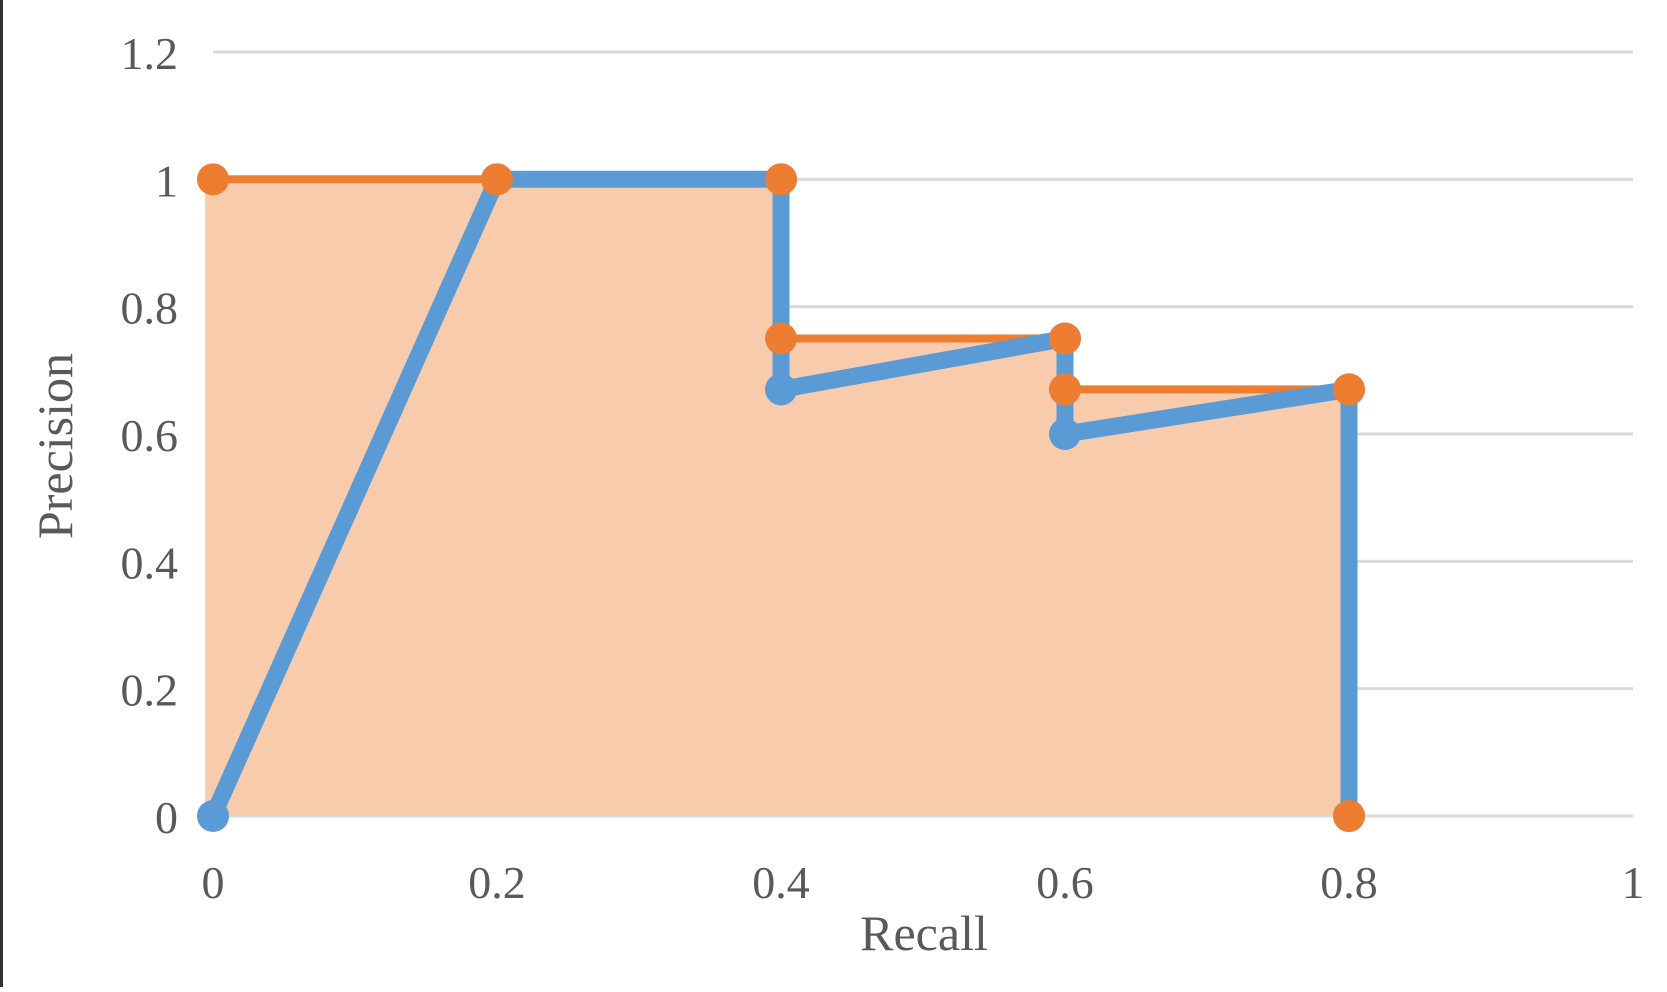 The image size is (1667, 992). Describe the element at coordinates (166, 817) in the screenshot. I see `y-tick-label: 0` at that location.